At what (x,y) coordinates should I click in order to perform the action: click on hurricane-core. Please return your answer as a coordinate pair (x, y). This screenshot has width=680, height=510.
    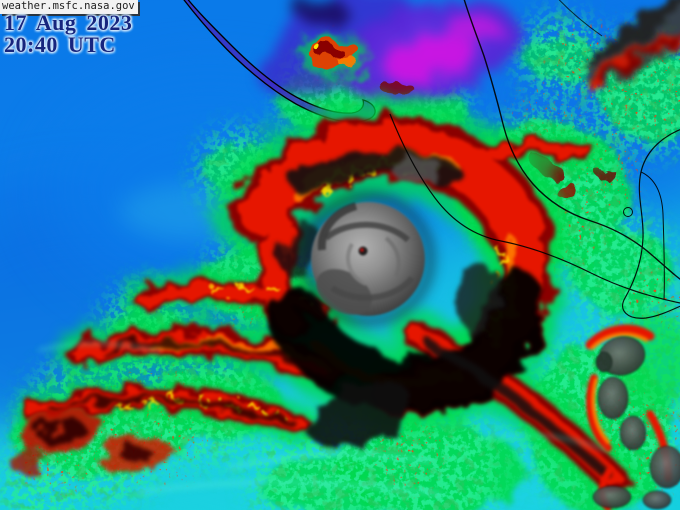
    Looking at the image, I should click on (368, 259).